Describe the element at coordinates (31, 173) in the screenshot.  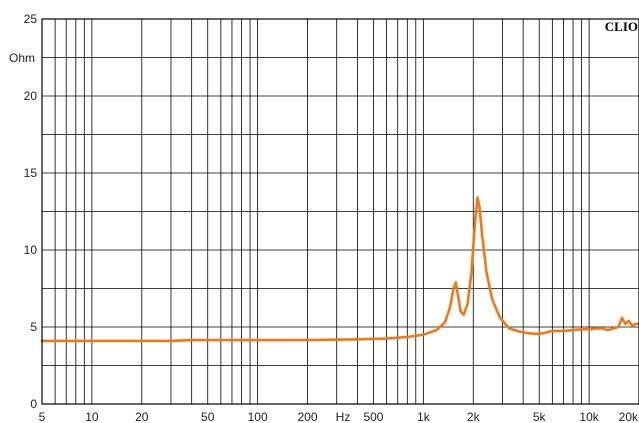
I see `y-tick-label: 15` at that location.